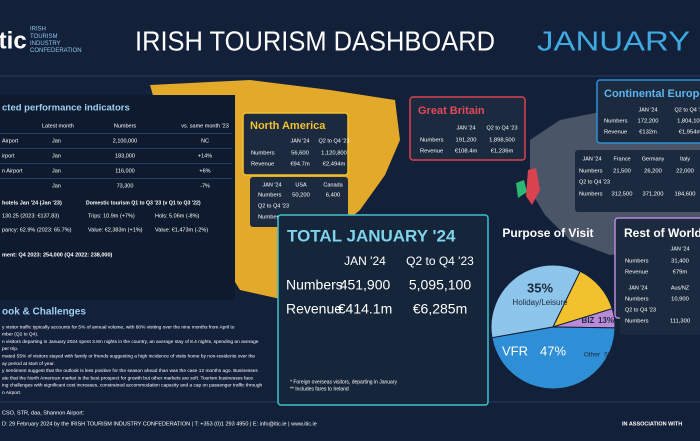 Image resolution: width=700 pixels, height=441 pixels. What do you see at coordinates (56, 51) in the screenshot?
I see `org-name: CONFEDERATION` at bounding box center [56, 51].